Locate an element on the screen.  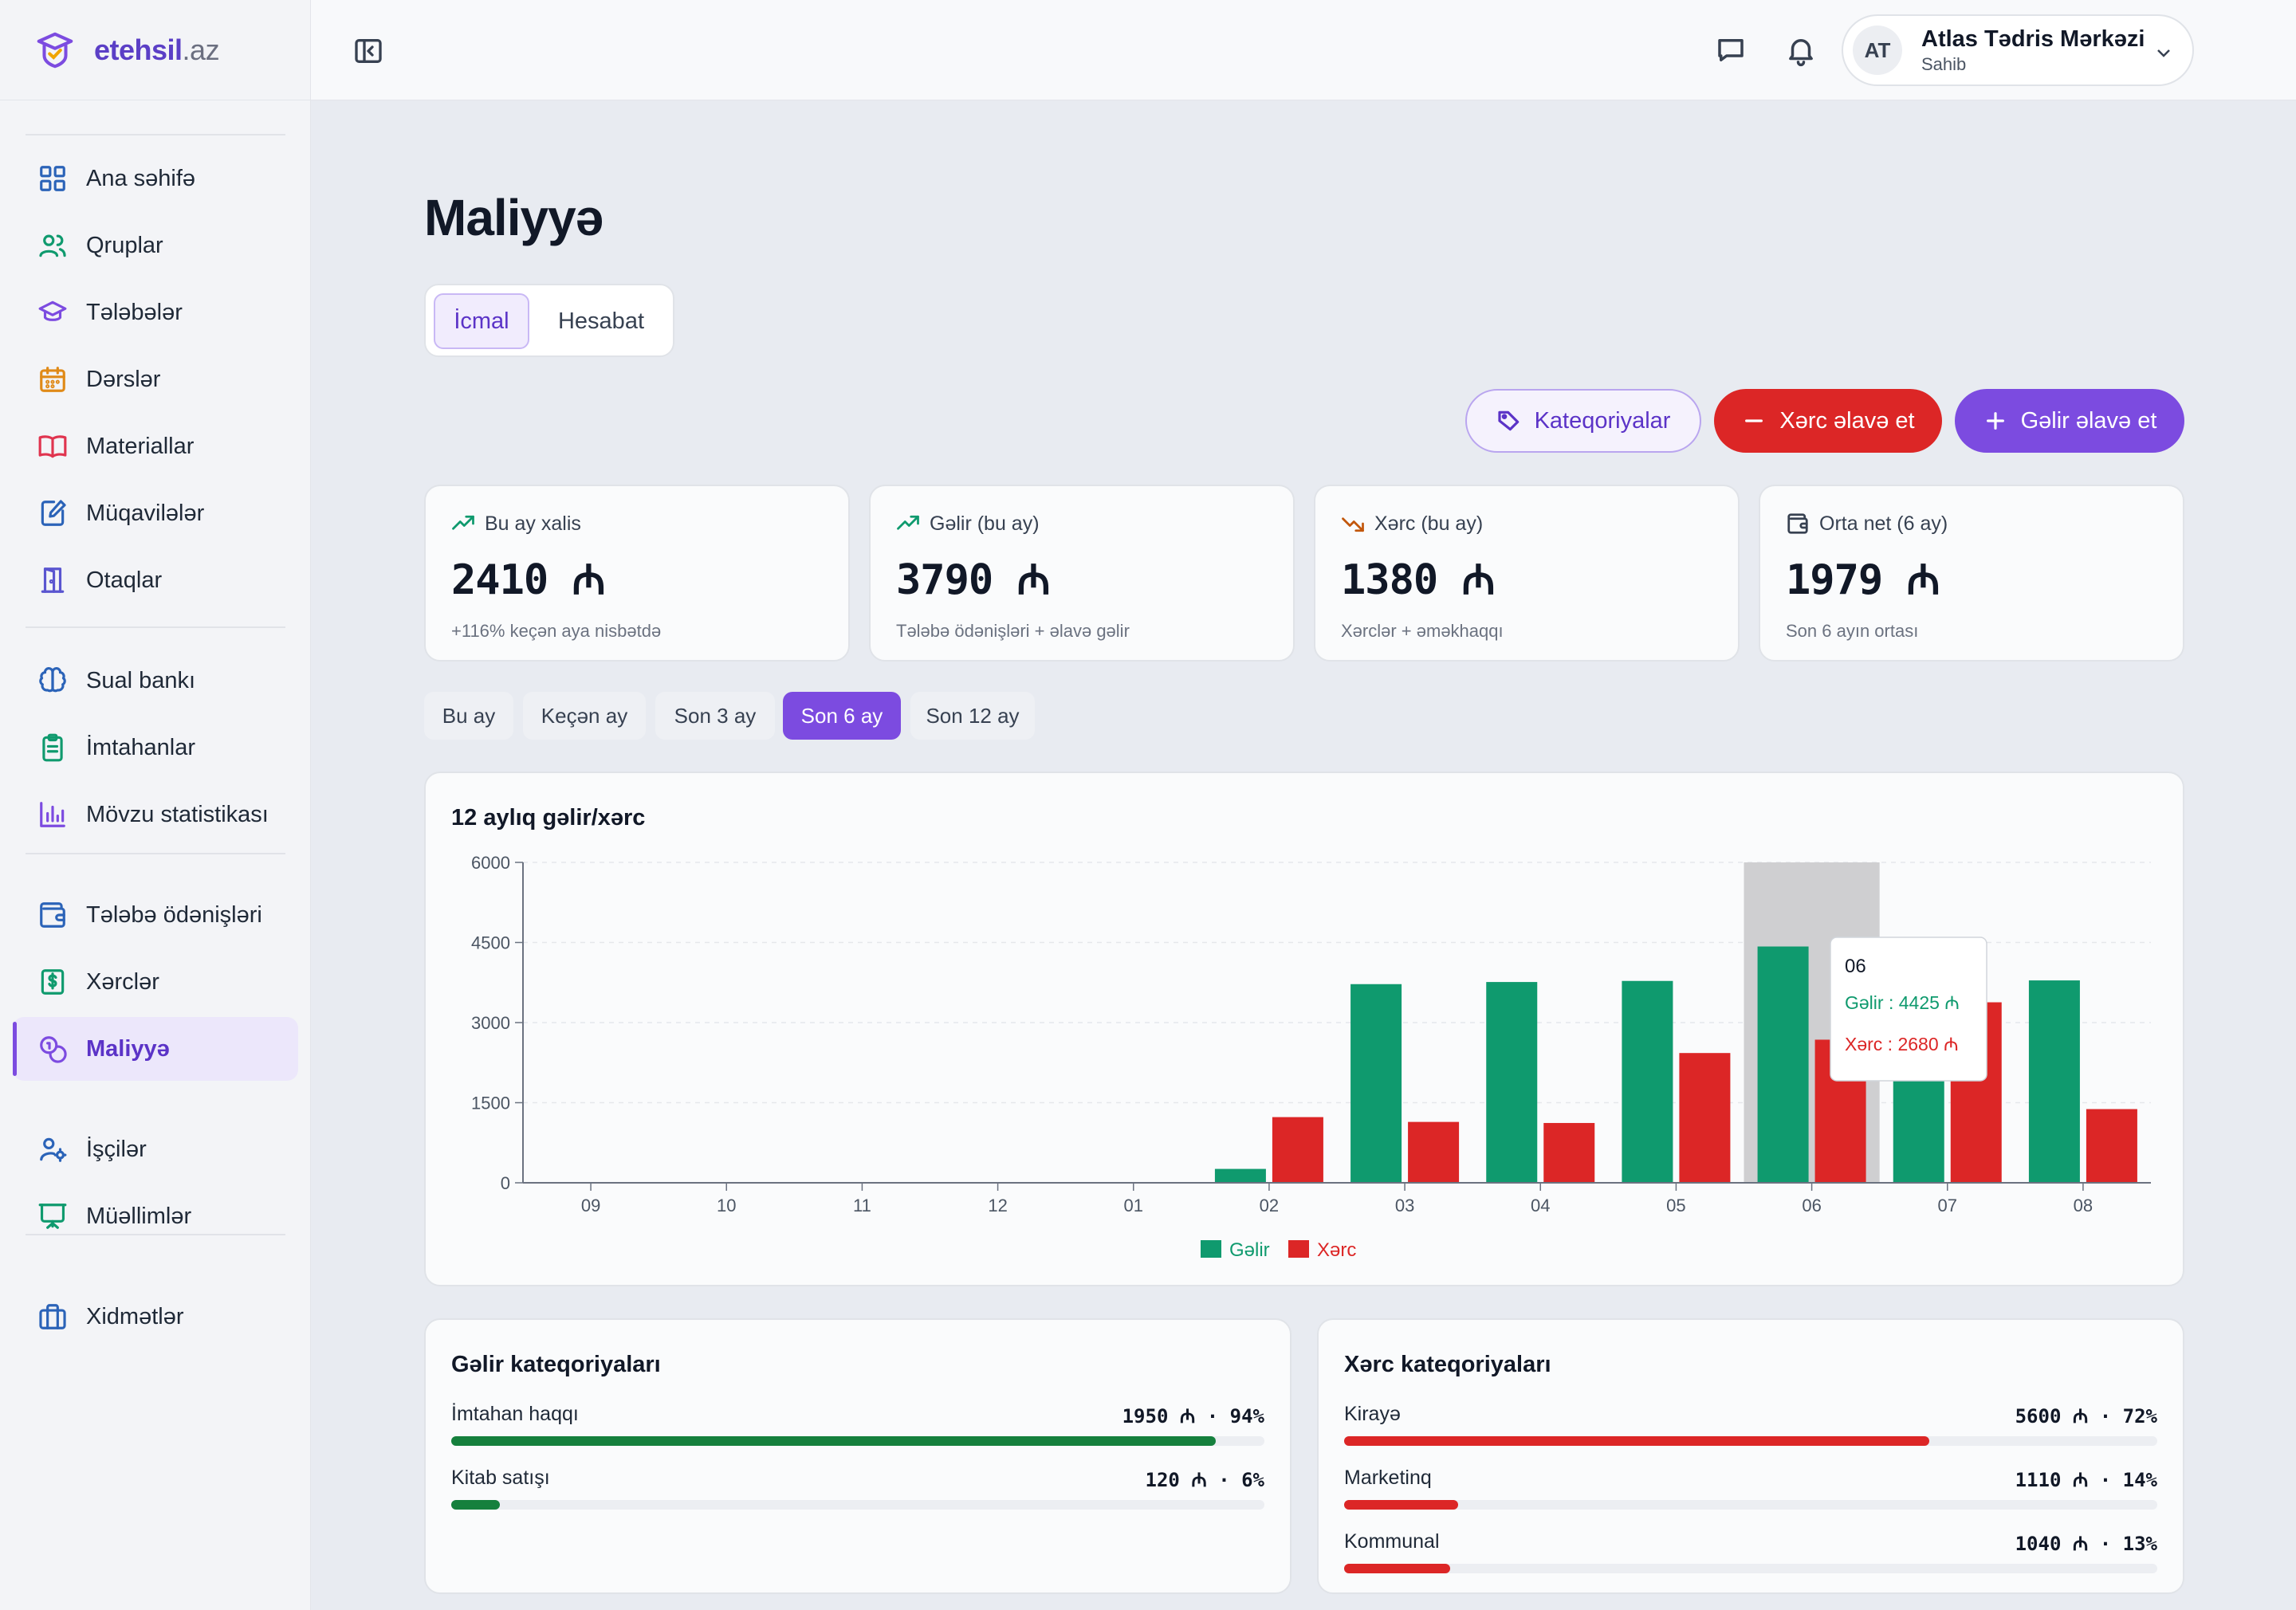
briefcase-icon is located at coordinates (53, 1317).